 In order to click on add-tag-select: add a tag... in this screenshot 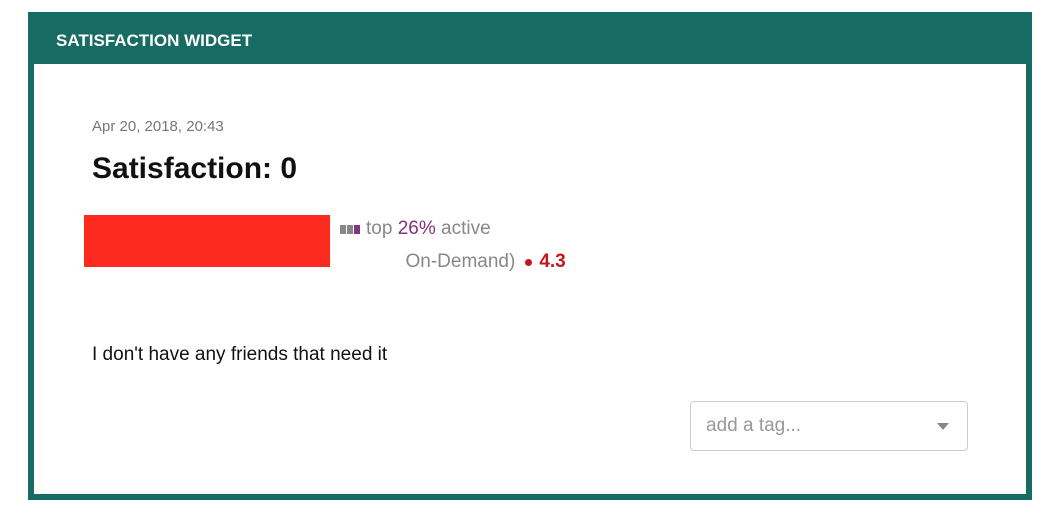, I will do `click(829, 426)`.